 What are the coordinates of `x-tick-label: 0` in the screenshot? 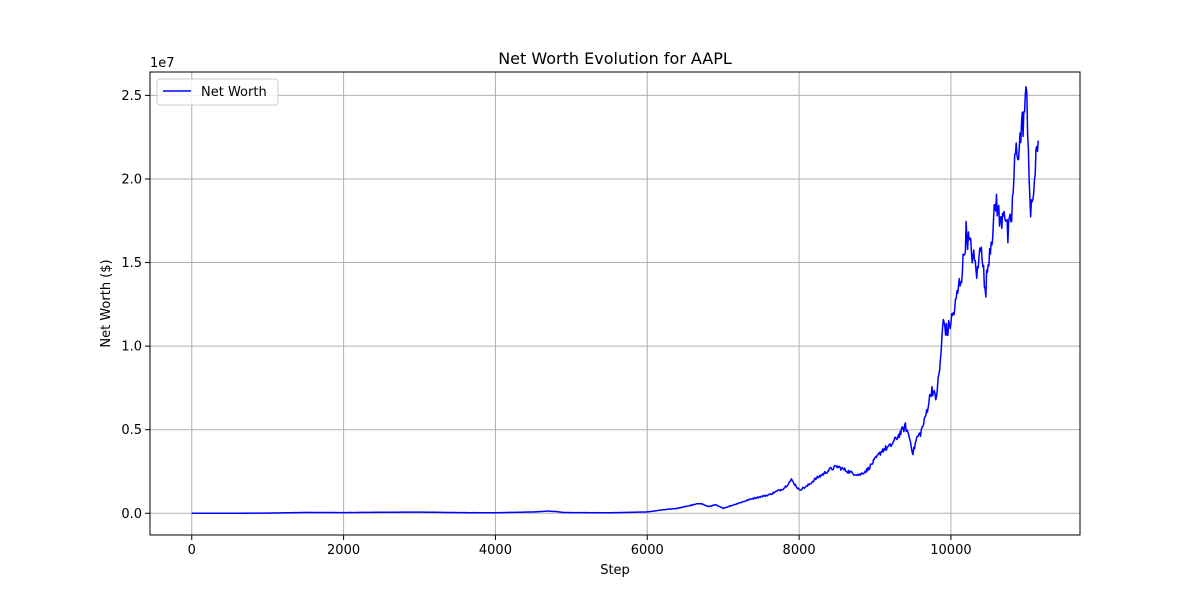 It's located at (192, 550).